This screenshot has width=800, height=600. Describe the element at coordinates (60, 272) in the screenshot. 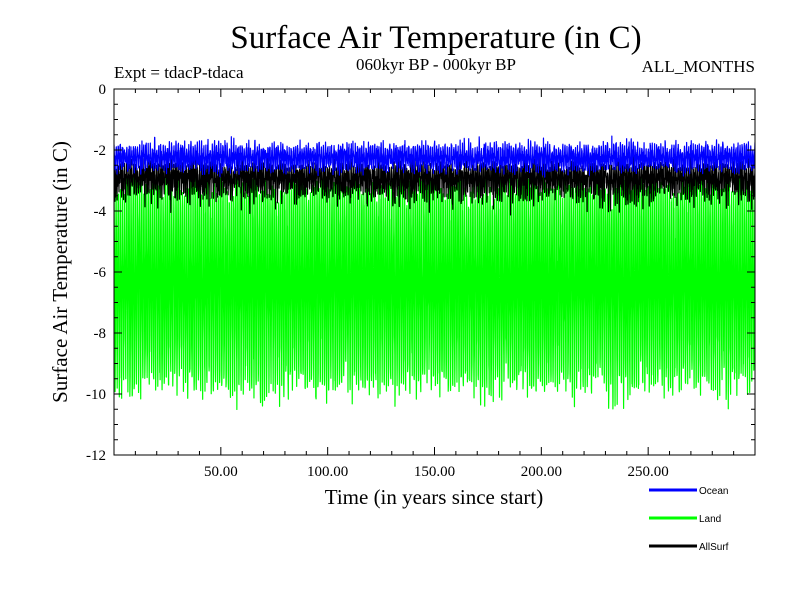

I see `y-axis-label: Surface Air Temperature (in C)` at that location.